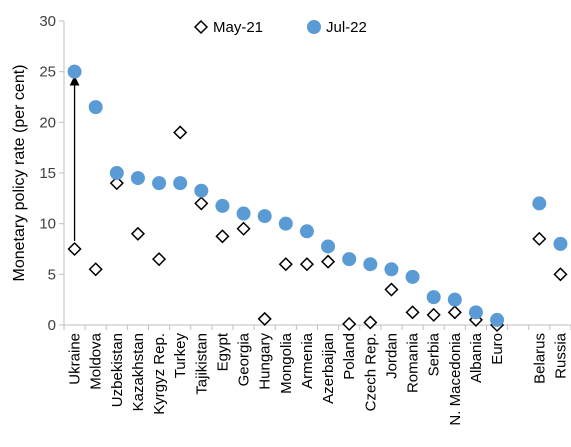  What do you see at coordinates (264, 318) in the screenshot?
I see `point-may-21-hungary` at bounding box center [264, 318].